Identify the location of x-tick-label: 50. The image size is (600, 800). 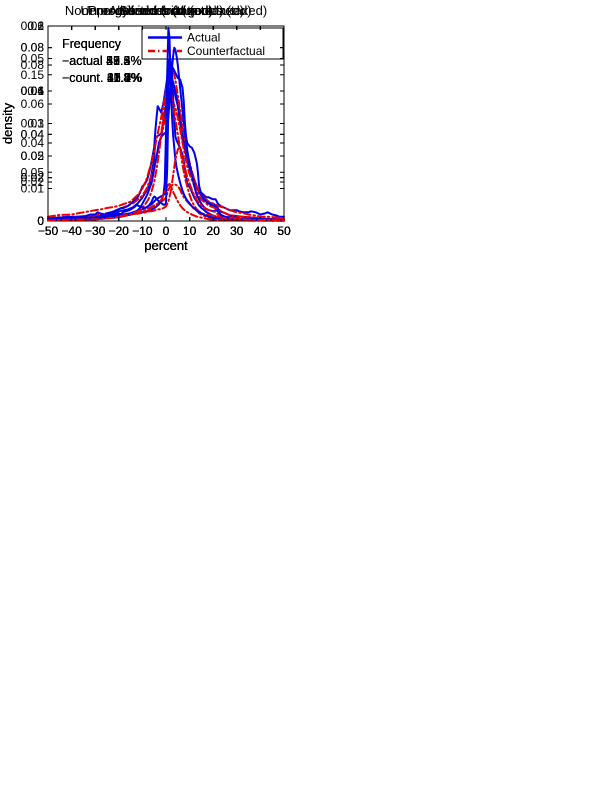
(284, 231).